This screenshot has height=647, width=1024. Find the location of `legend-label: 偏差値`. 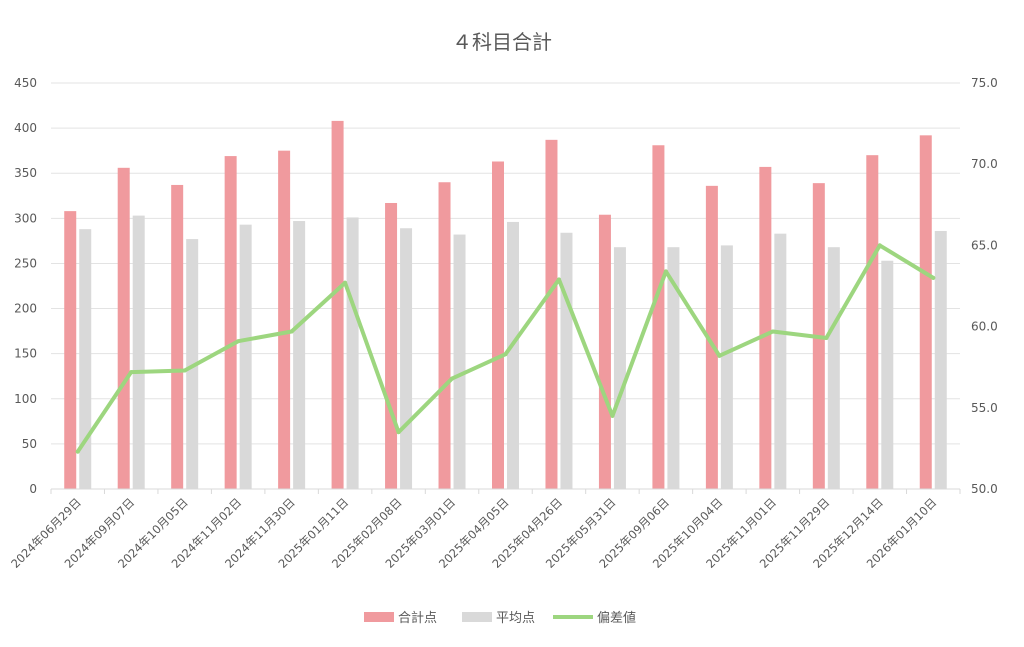

legend-label: 偏差値 is located at coordinates (616, 618).